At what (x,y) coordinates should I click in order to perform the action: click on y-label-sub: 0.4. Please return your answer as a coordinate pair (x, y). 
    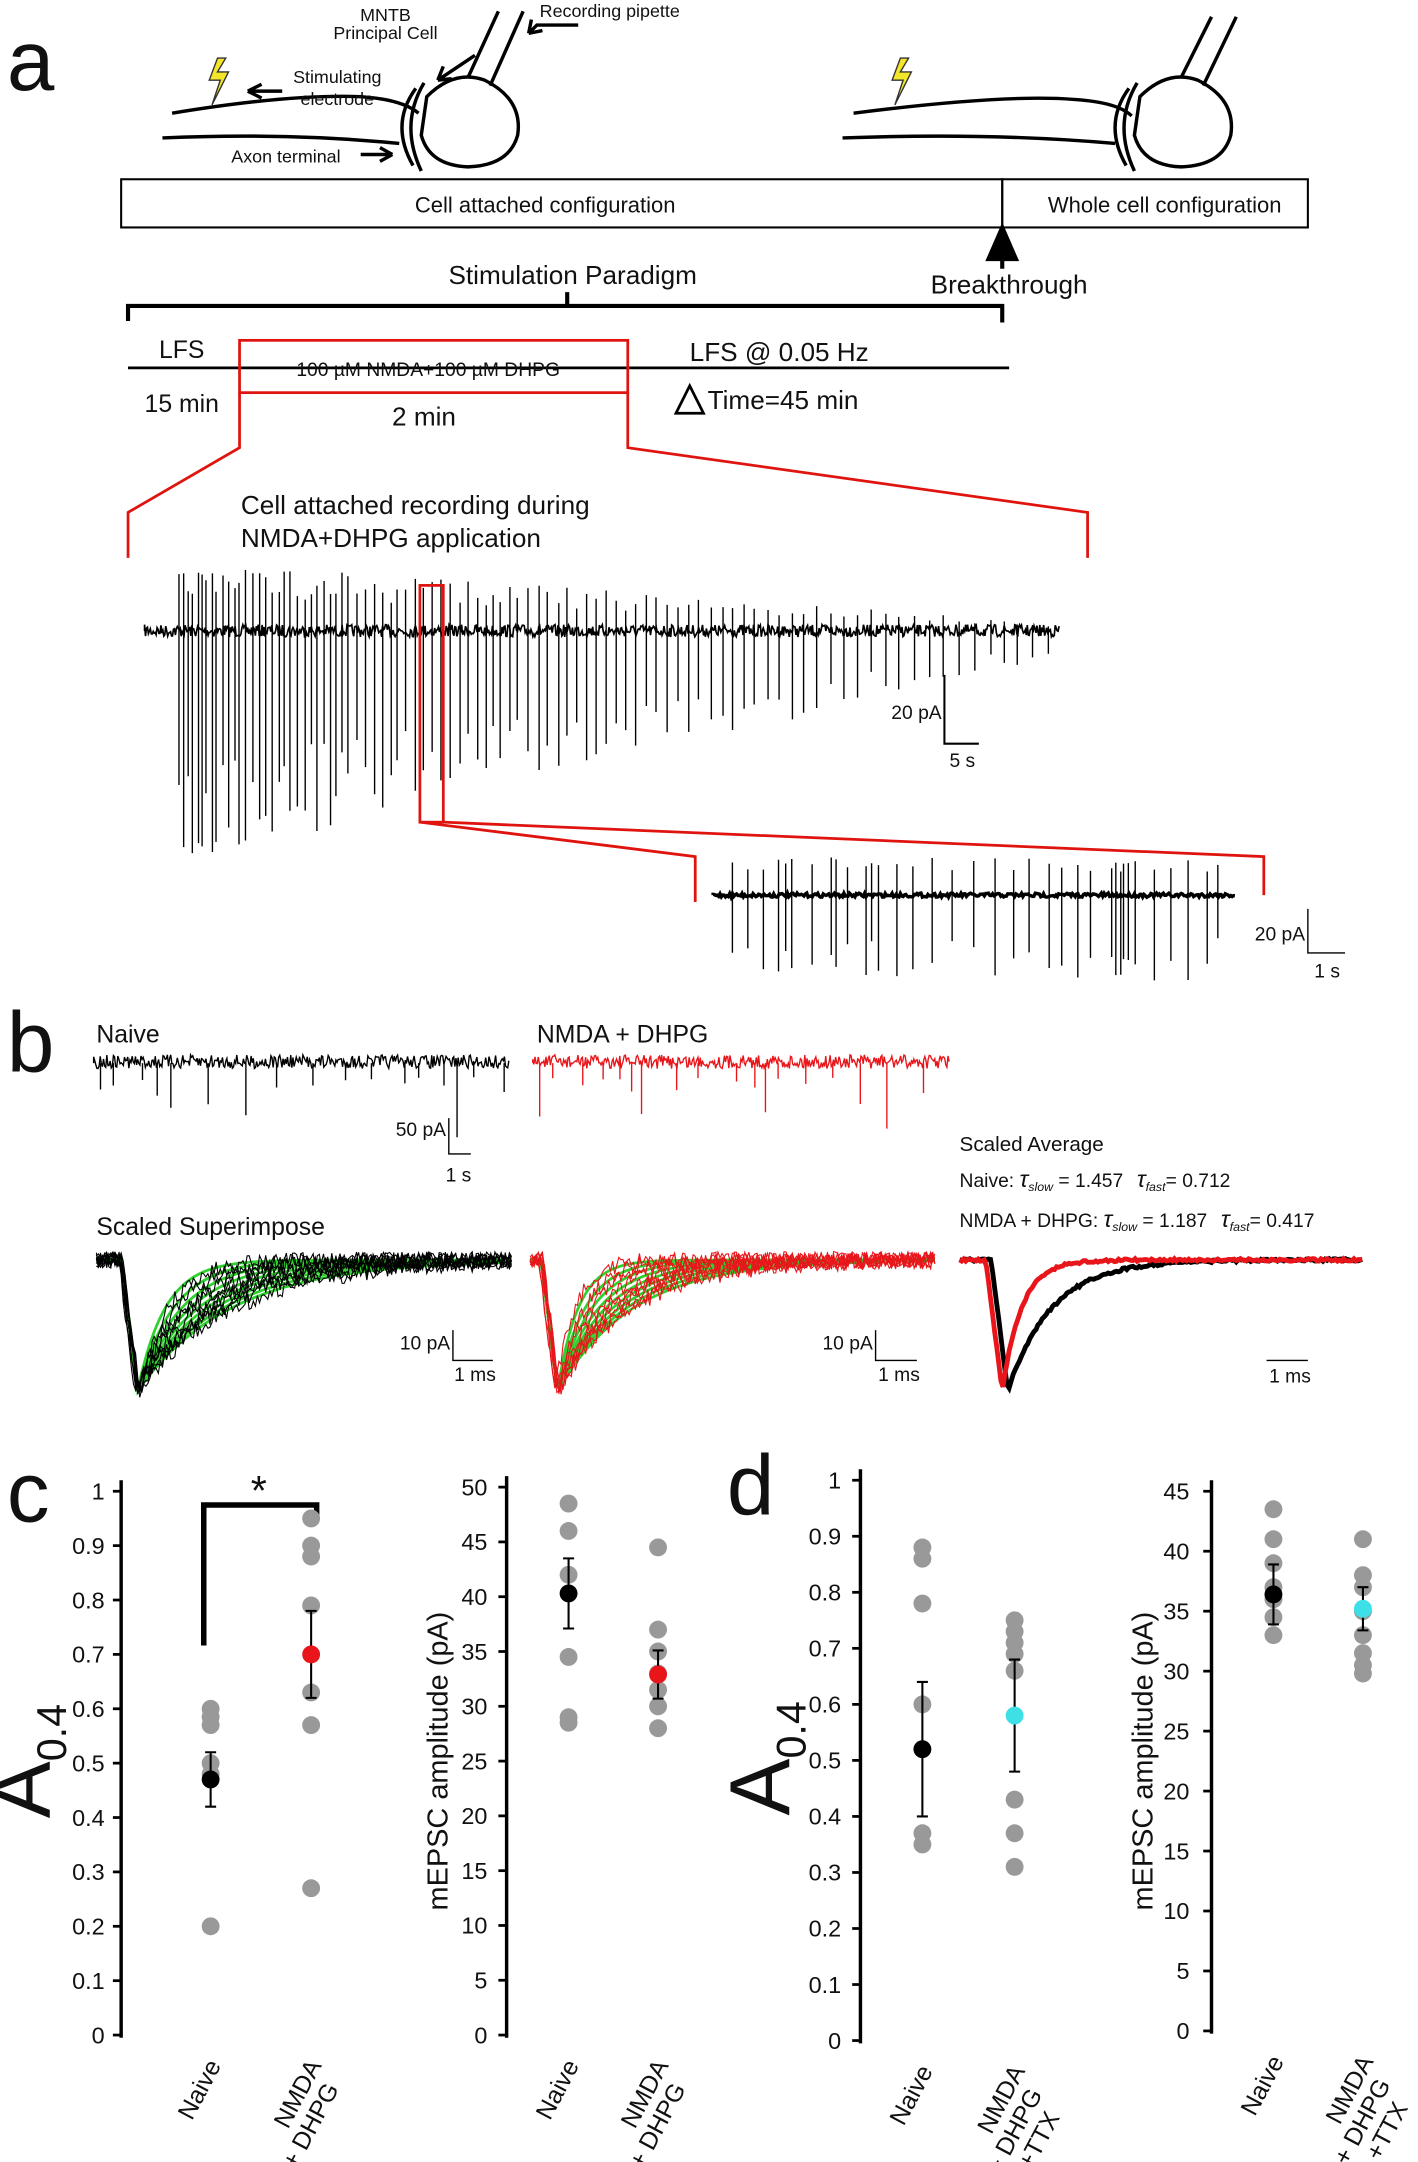
    Looking at the image, I should click on (791, 1729).